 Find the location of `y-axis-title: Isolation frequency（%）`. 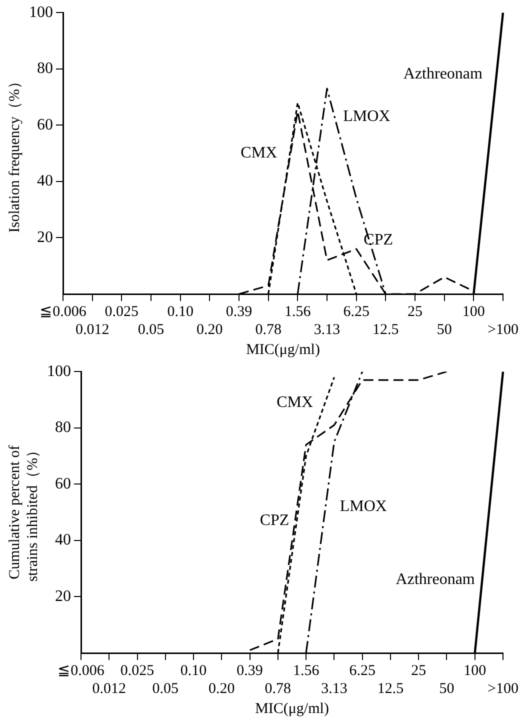

y-axis-title: Isolation frequency（%） is located at coordinates (14, 153).